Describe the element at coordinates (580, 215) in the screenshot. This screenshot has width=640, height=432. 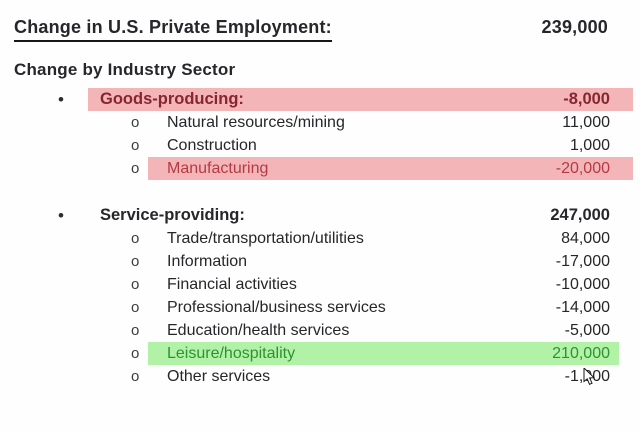
I see `row-value: 247,000` at that location.